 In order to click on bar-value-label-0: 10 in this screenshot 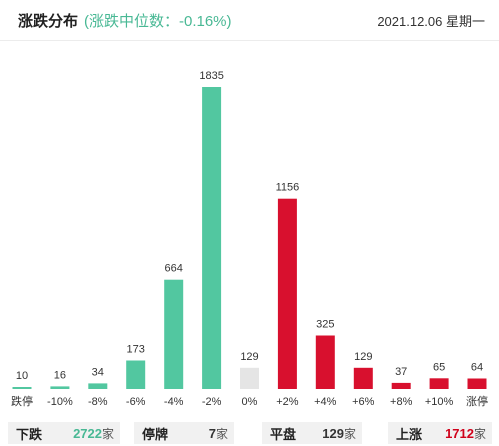, I will do `click(22, 376)`.